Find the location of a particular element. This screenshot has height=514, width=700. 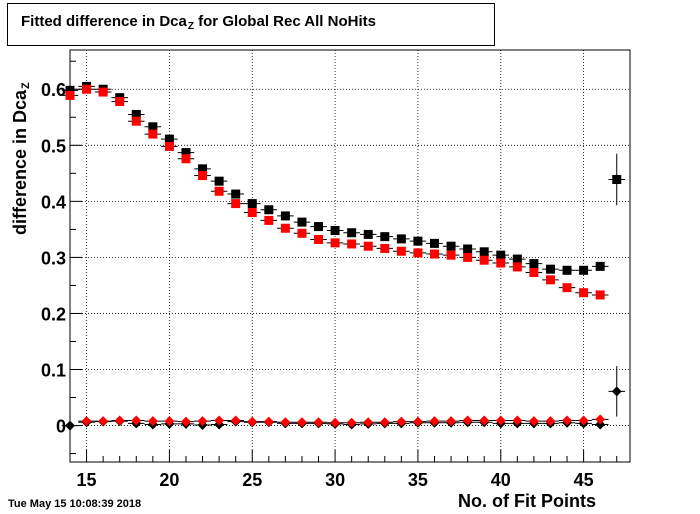

y-tick-label: 0.1 is located at coordinates (53, 371).